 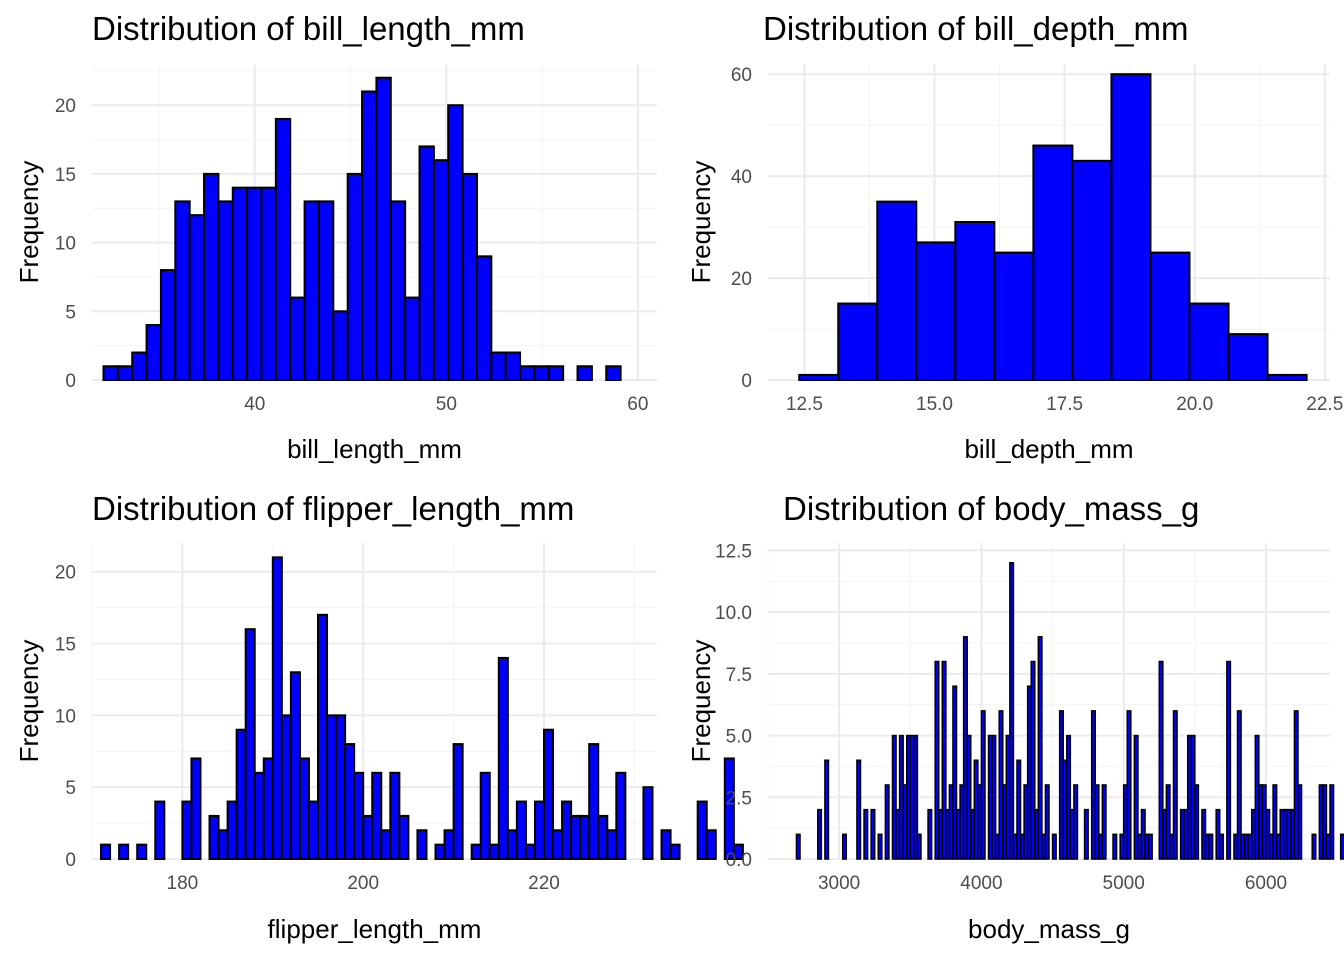 I want to click on y-tick-label: 60, so click(x=741, y=75).